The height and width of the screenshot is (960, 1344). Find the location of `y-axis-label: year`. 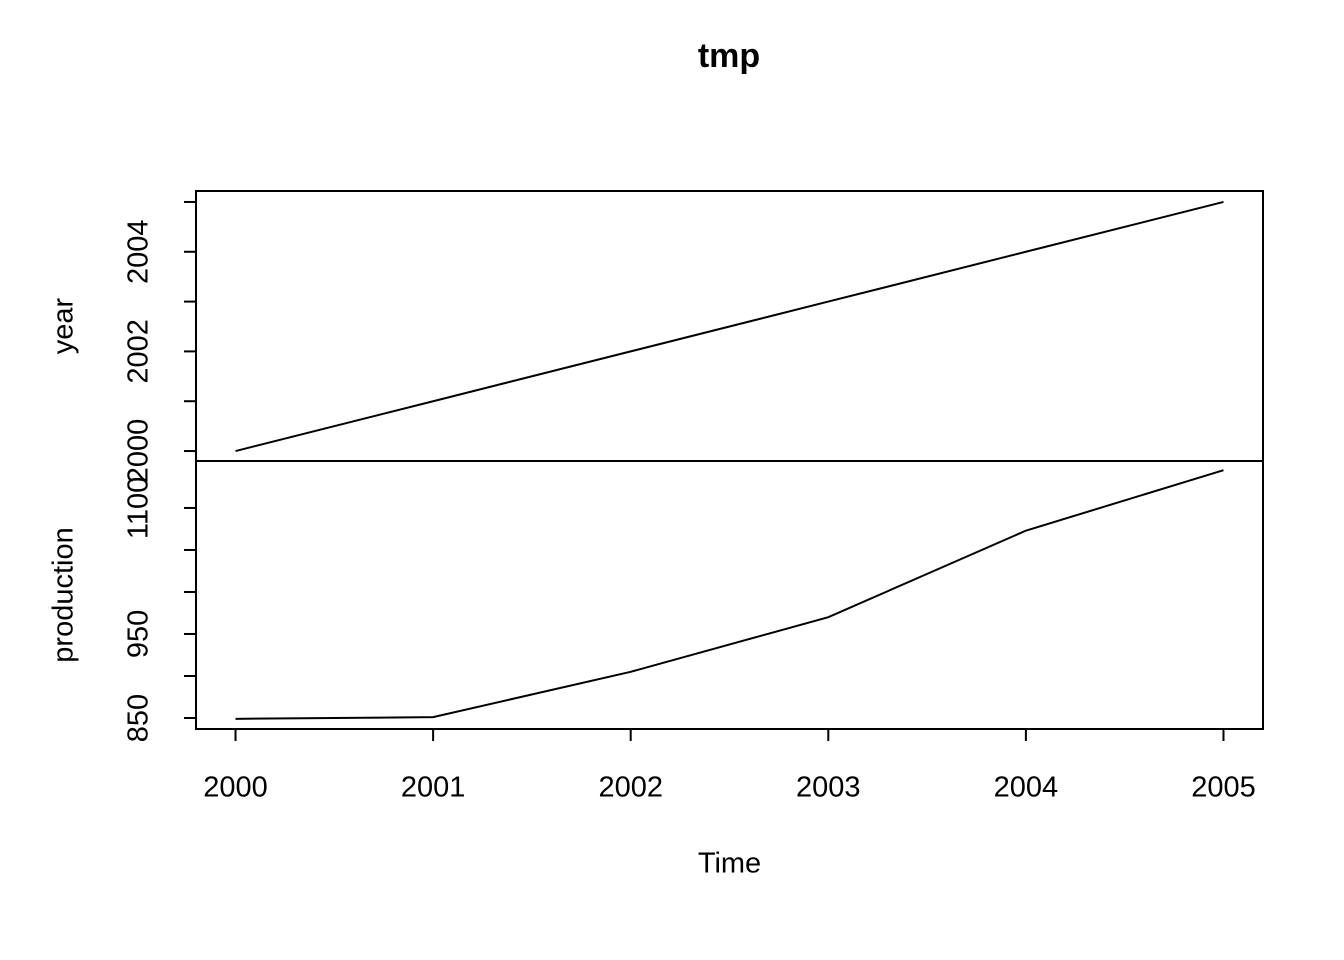

y-axis-label: year is located at coordinates (64, 325).